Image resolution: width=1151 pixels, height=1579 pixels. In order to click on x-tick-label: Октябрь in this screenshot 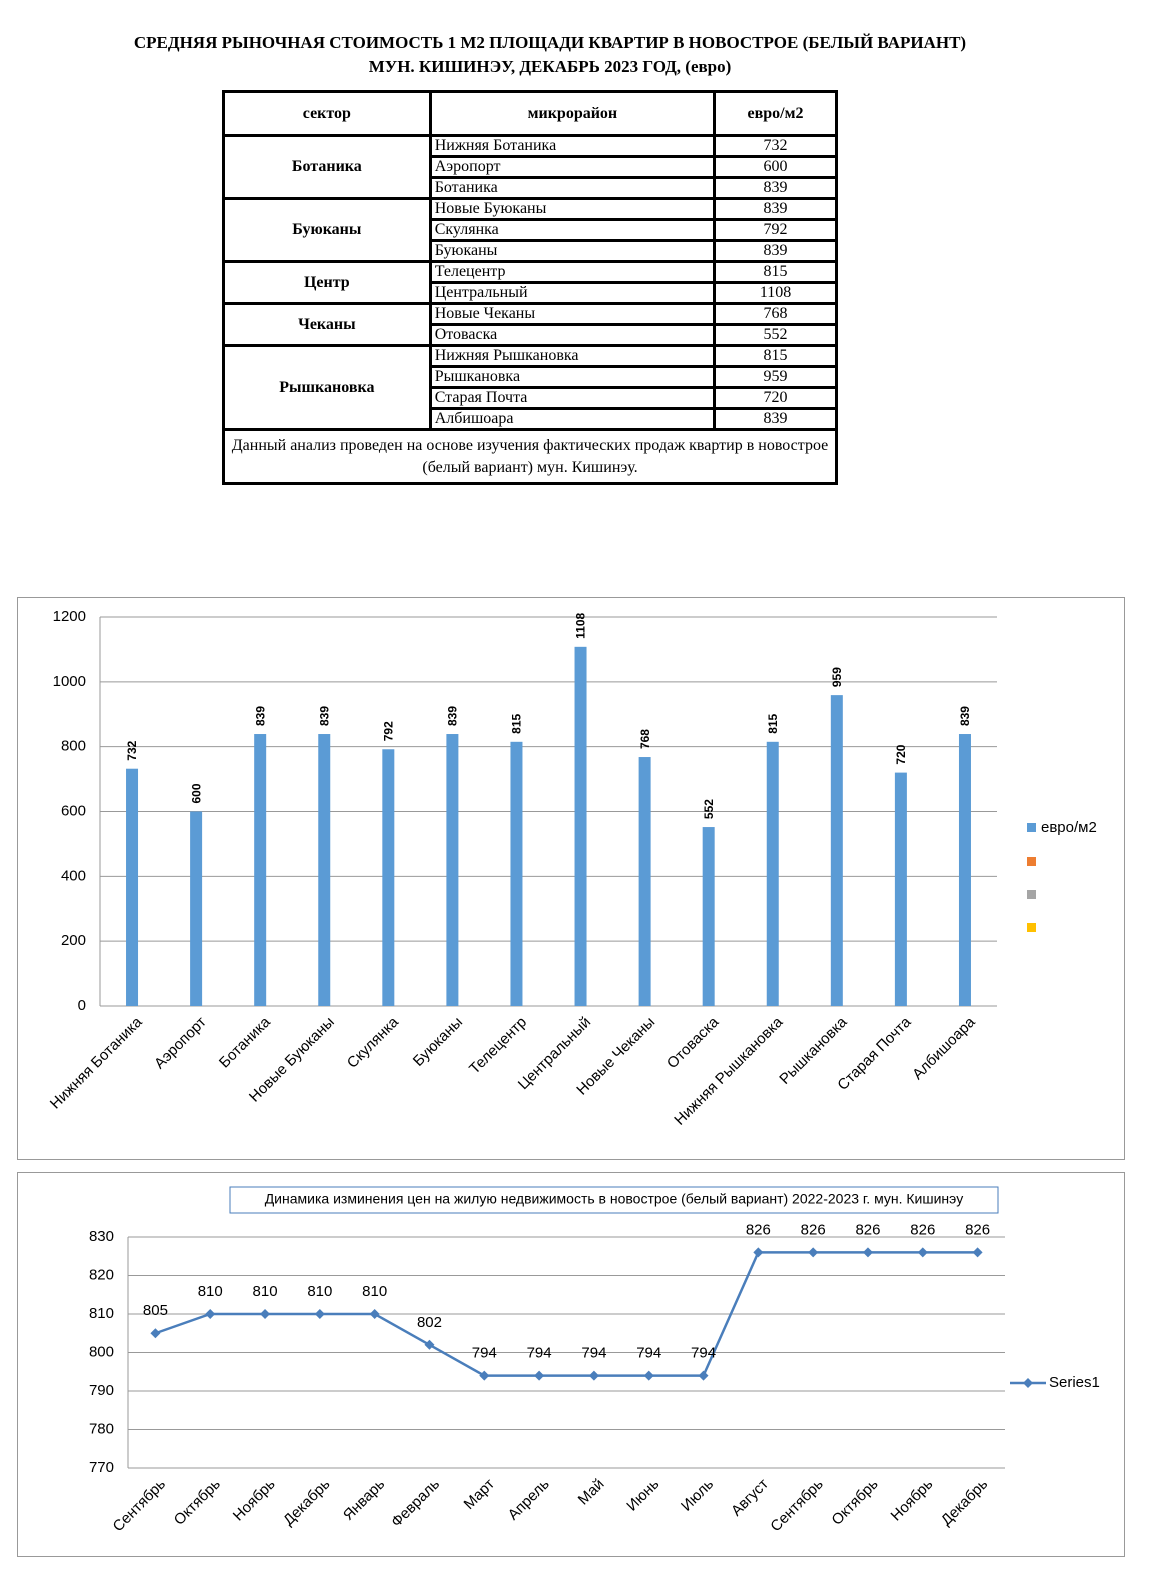, I will do `click(197, 1501)`.